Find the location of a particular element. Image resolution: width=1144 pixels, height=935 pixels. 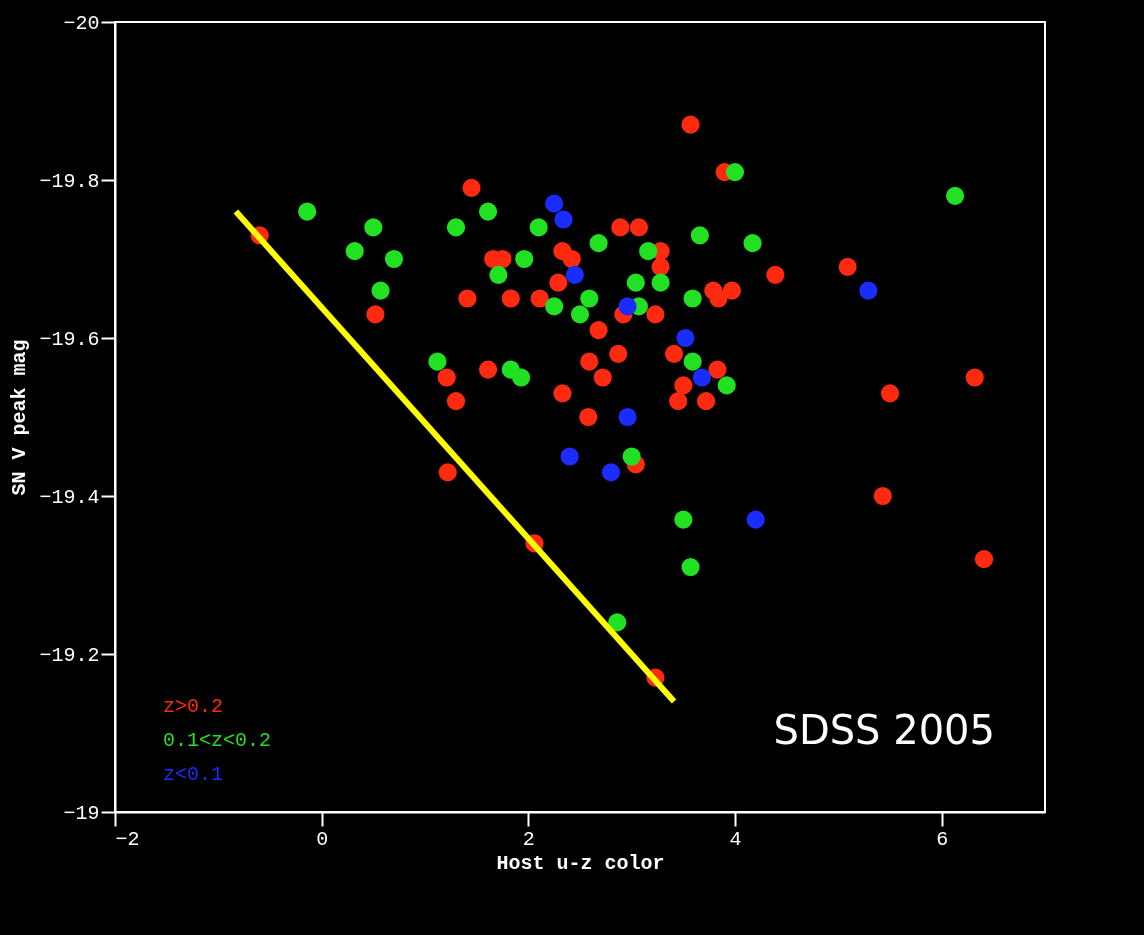

y-tick-label: −19.4 is located at coordinates (69, 497).